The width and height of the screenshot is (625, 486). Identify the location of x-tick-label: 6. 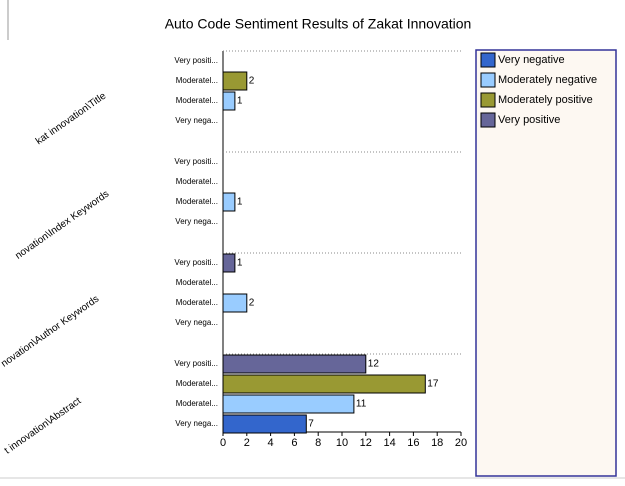
(294, 443).